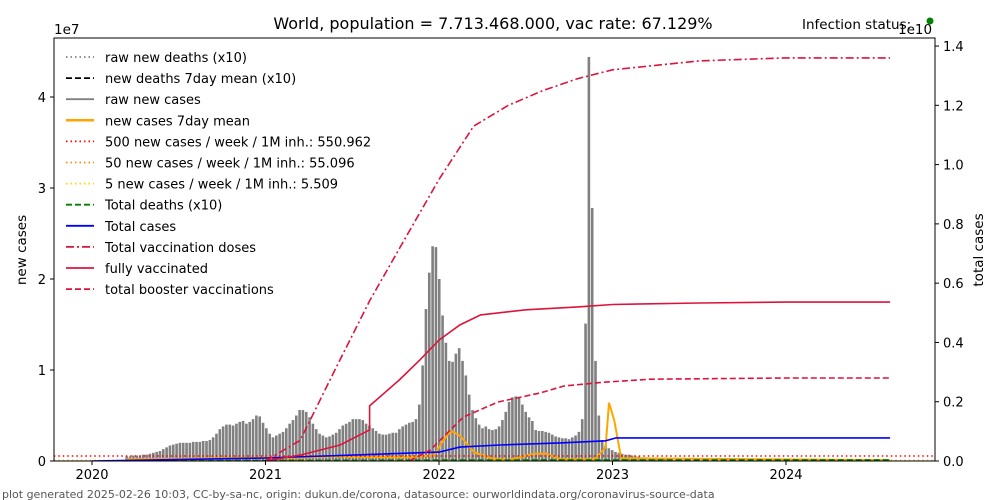 Image resolution: width=1000 pixels, height=500 pixels. I want to click on x-tick-label: 2024, so click(785, 475).